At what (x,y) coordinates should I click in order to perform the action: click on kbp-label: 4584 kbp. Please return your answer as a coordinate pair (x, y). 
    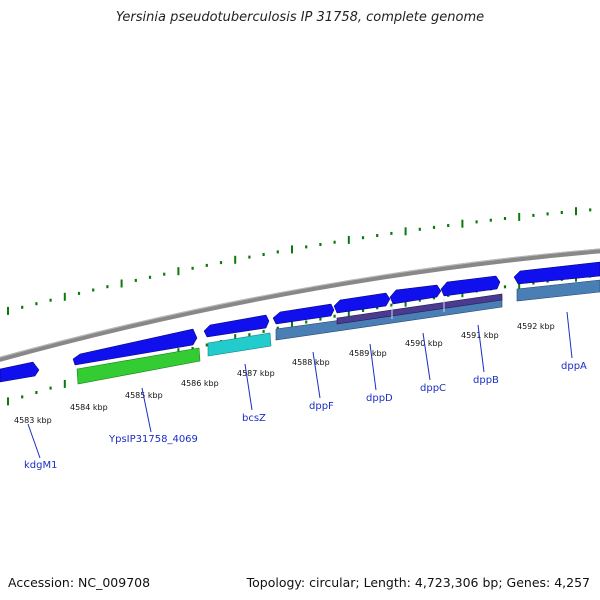
    Looking at the image, I should click on (89, 407).